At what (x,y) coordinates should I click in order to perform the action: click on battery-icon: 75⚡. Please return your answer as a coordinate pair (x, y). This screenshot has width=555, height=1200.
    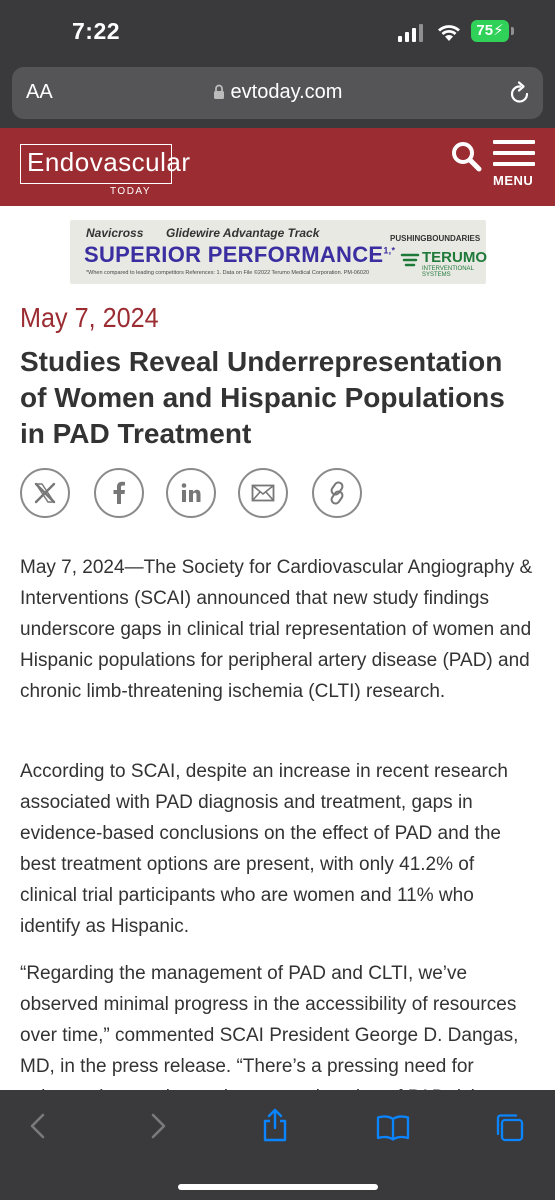
    Looking at the image, I should click on (490, 31).